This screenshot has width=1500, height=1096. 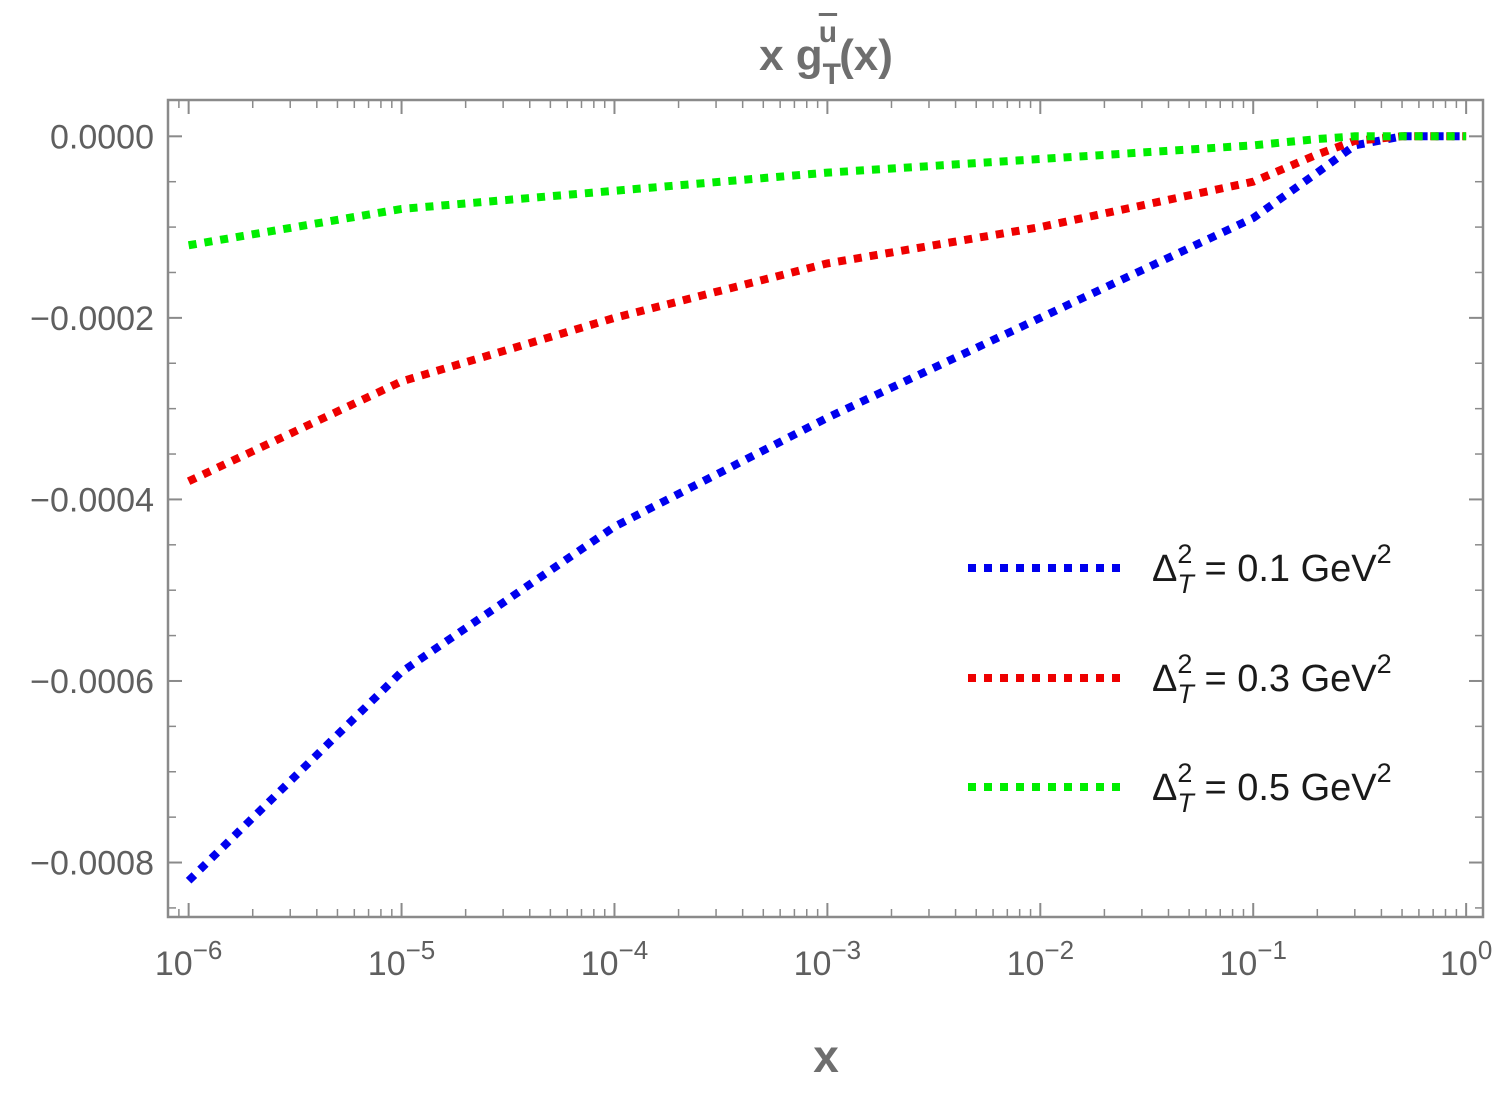 What do you see at coordinates (832, 74) in the screenshot?
I see `title-subscript: T` at bounding box center [832, 74].